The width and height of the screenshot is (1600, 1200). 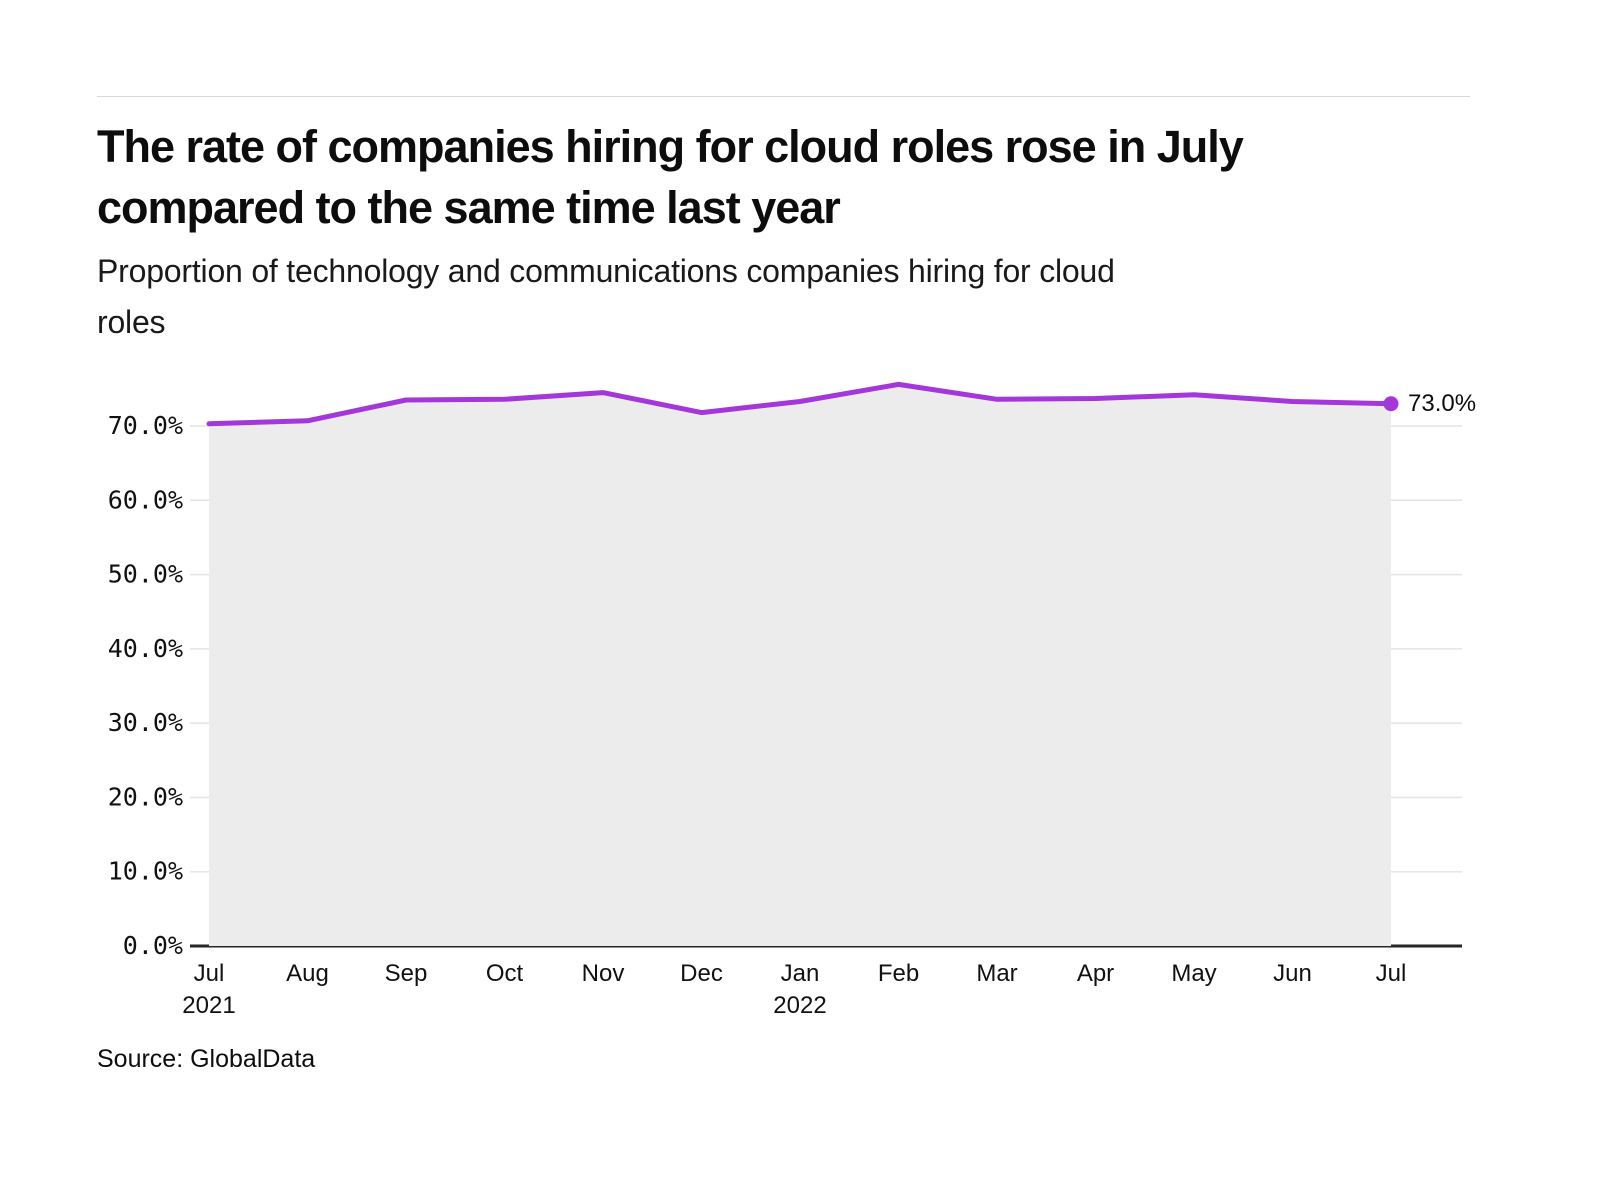 What do you see at coordinates (145, 499) in the screenshot?
I see `y-tick-label: 60.0%` at bounding box center [145, 499].